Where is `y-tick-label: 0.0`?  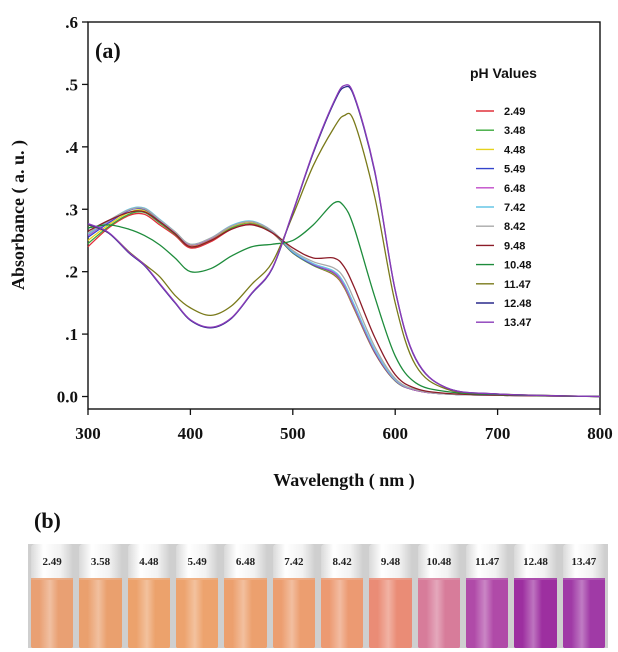 y-tick-label: 0.0 is located at coordinates (67, 397).